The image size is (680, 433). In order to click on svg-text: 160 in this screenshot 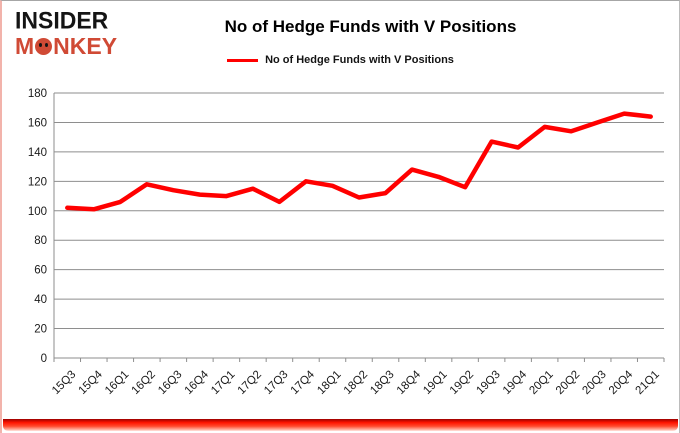, I will do `click(37, 123)`.